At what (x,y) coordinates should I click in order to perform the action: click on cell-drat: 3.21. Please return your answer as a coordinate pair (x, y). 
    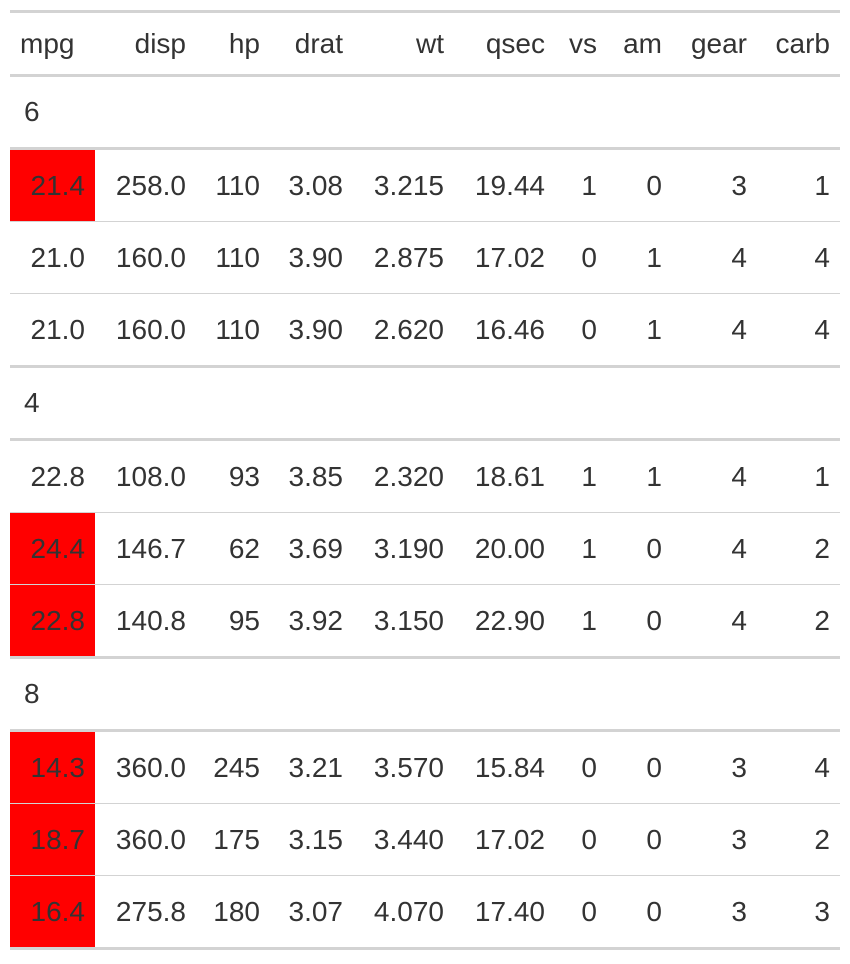
    Looking at the image, I should click on (316, 767).